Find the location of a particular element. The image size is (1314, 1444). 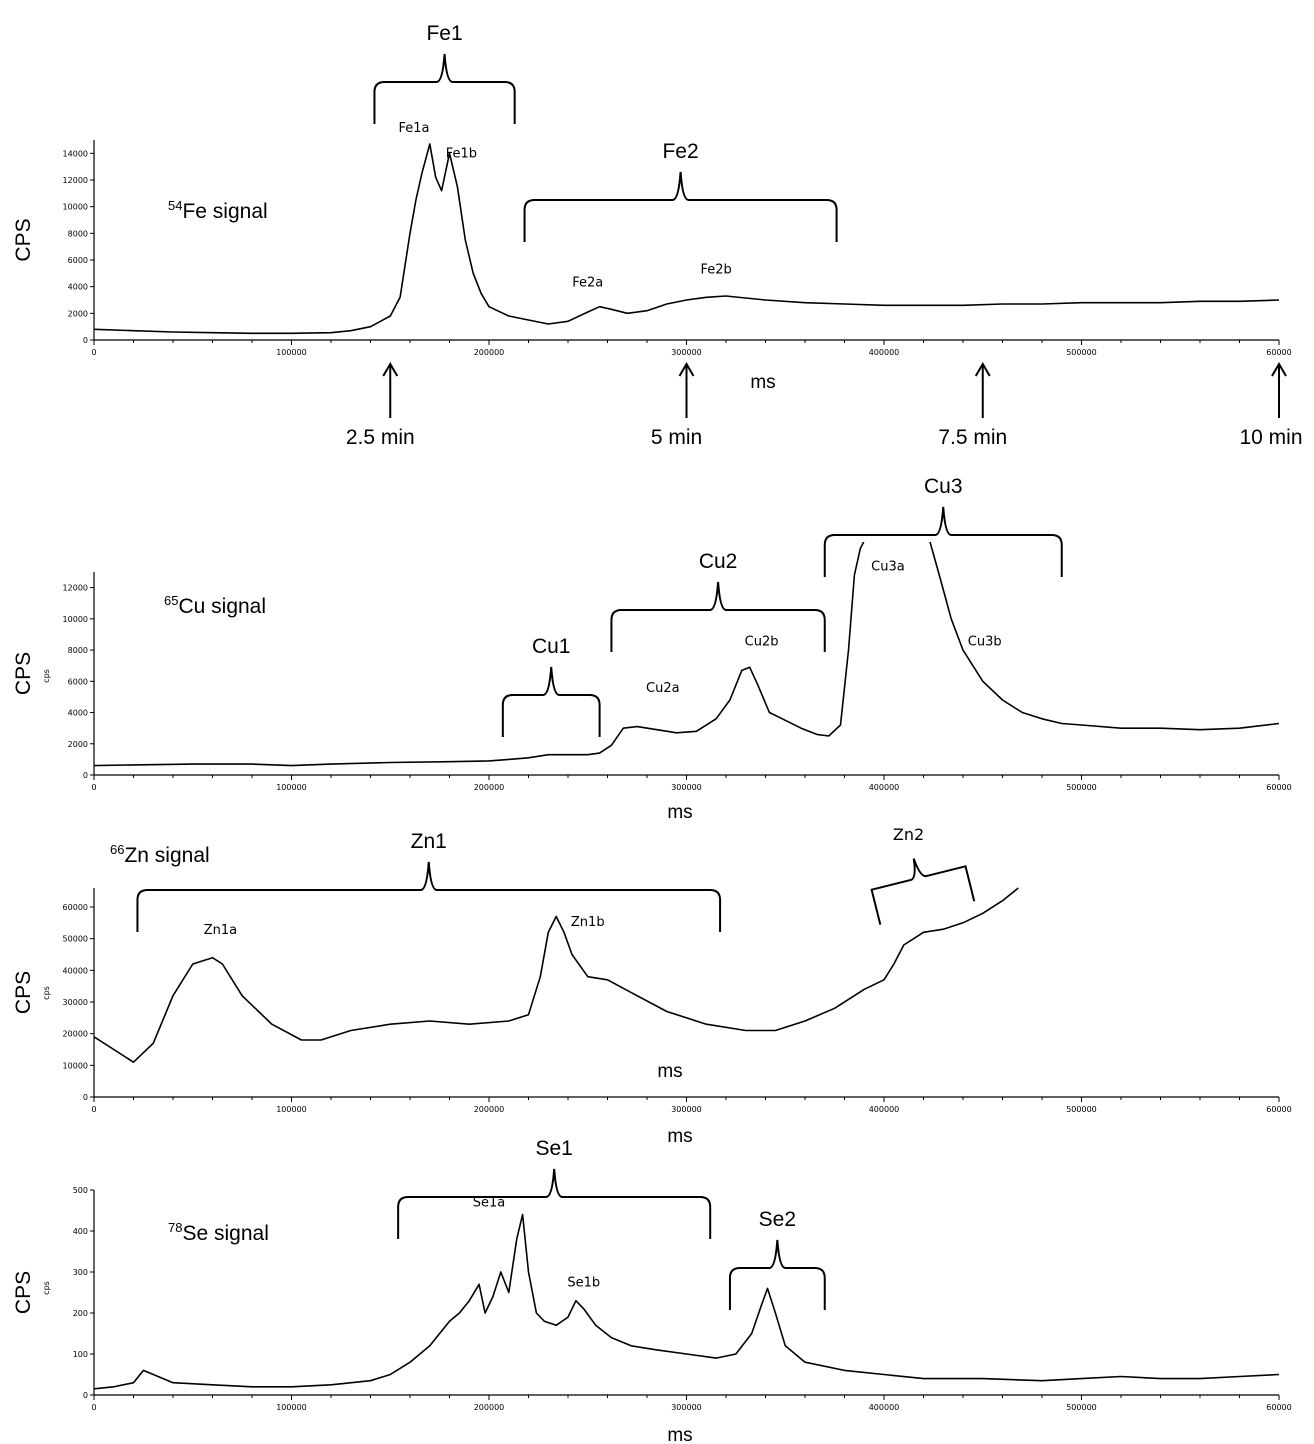

signal-label: 78Se signal is located at coordinates (218, 1232).